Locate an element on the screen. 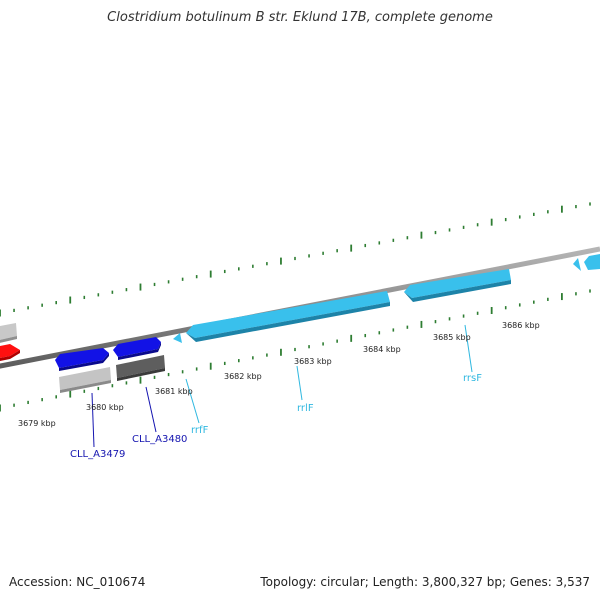 The width and height of the screenshot is (600, 600). tick-label: 3684 kbp is located at coordinates (382, 349).